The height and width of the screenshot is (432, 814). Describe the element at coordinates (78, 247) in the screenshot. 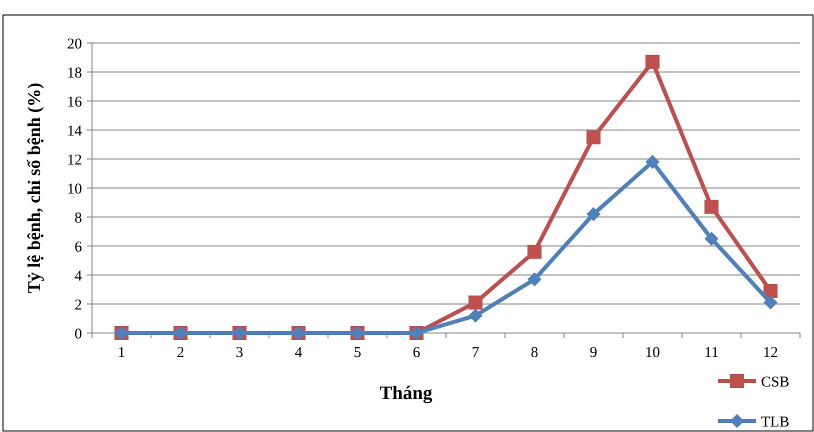

I see `y-tick-label: 6` at that location.